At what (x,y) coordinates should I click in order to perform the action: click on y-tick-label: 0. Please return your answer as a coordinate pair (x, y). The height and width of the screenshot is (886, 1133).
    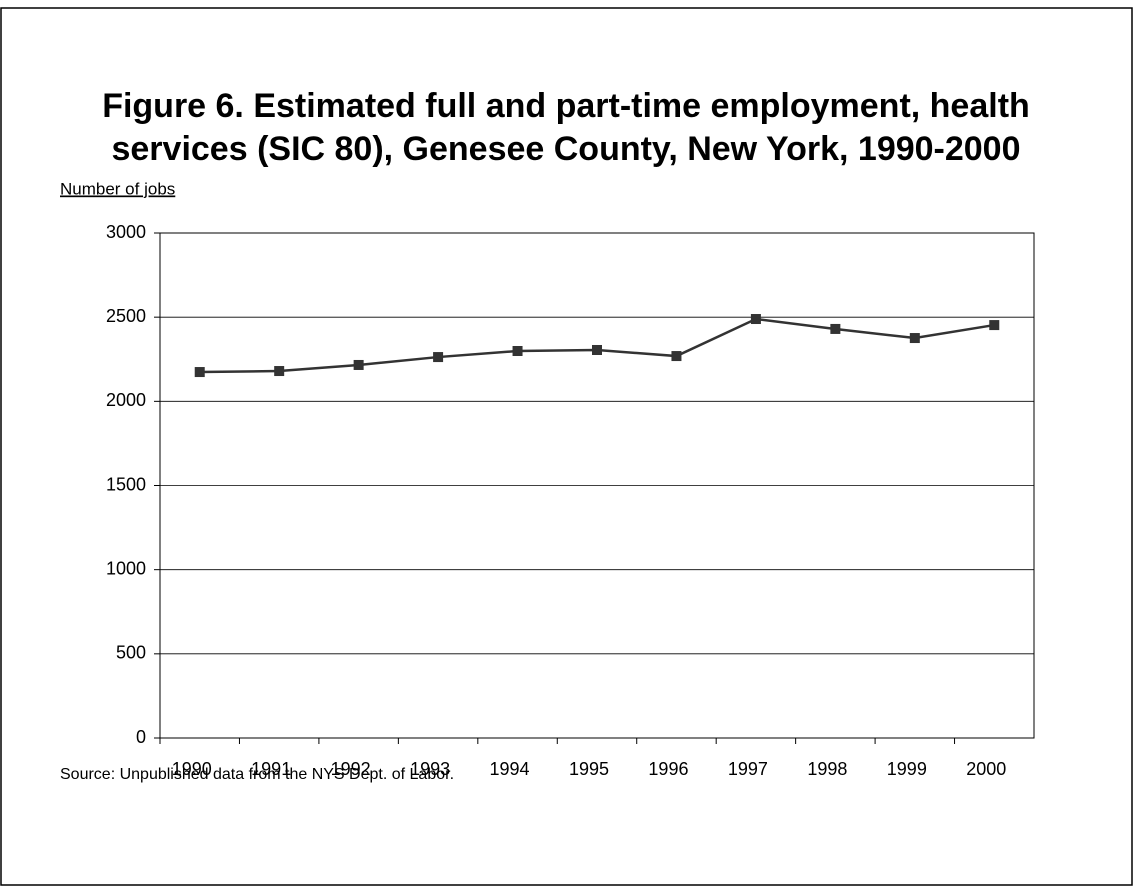
    Looking at the image, I should click on (141, 737).